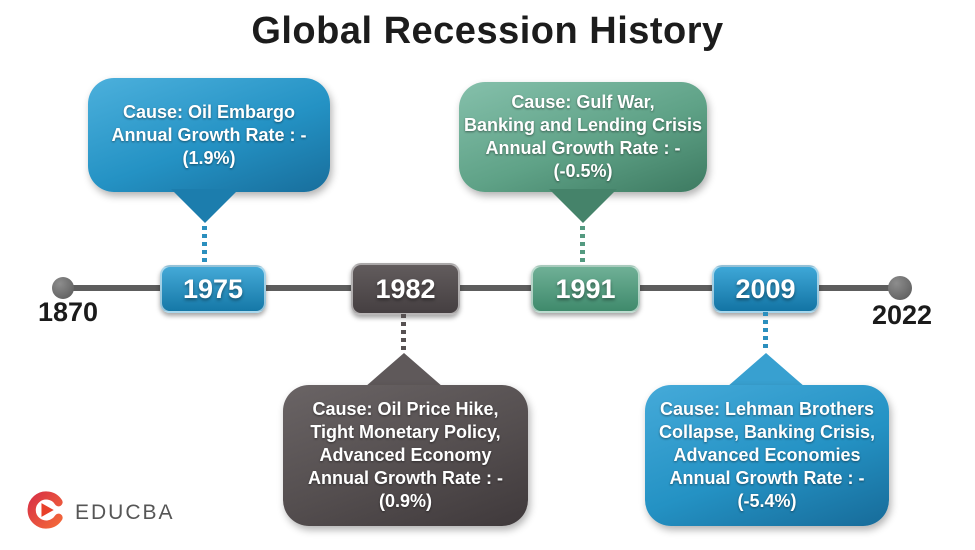  Describe the element at coordinates (405, 432) in the screenshot. I see `callout-1982-line: Tight Monetary Policy,` at that location.